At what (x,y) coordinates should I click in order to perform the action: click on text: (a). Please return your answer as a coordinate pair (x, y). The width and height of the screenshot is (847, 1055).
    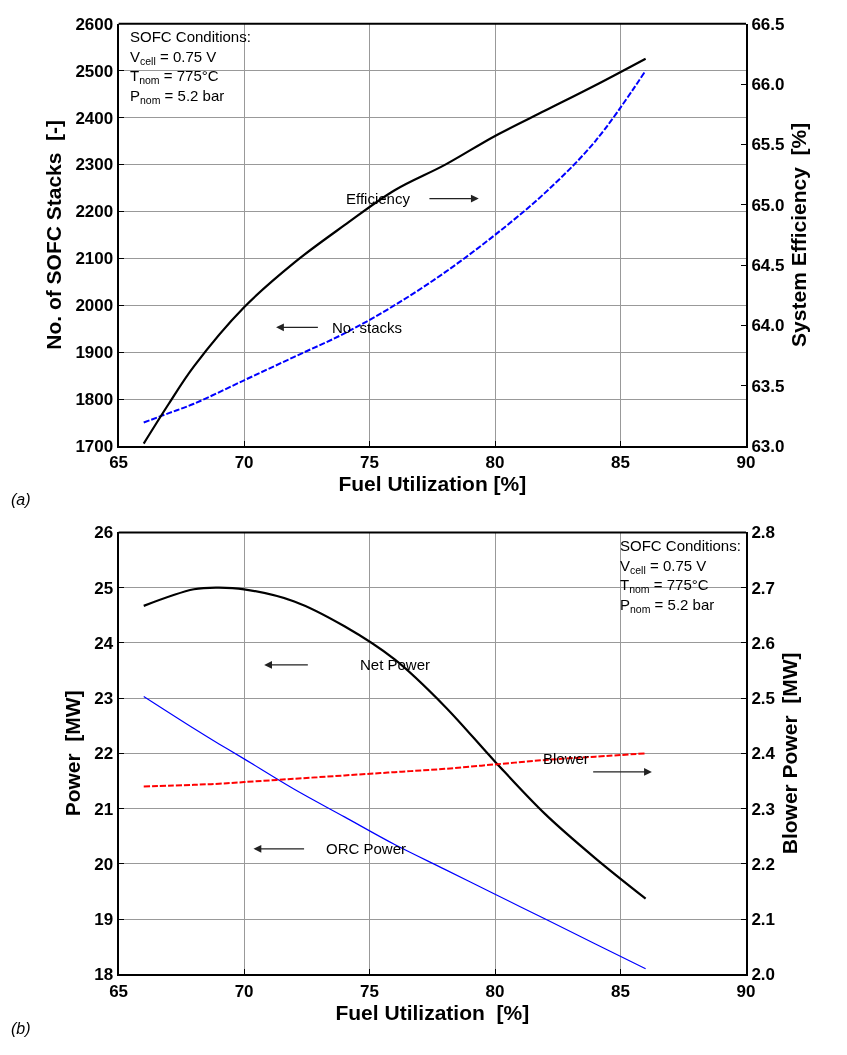
    Looking at the image, I should click on (21, 499).